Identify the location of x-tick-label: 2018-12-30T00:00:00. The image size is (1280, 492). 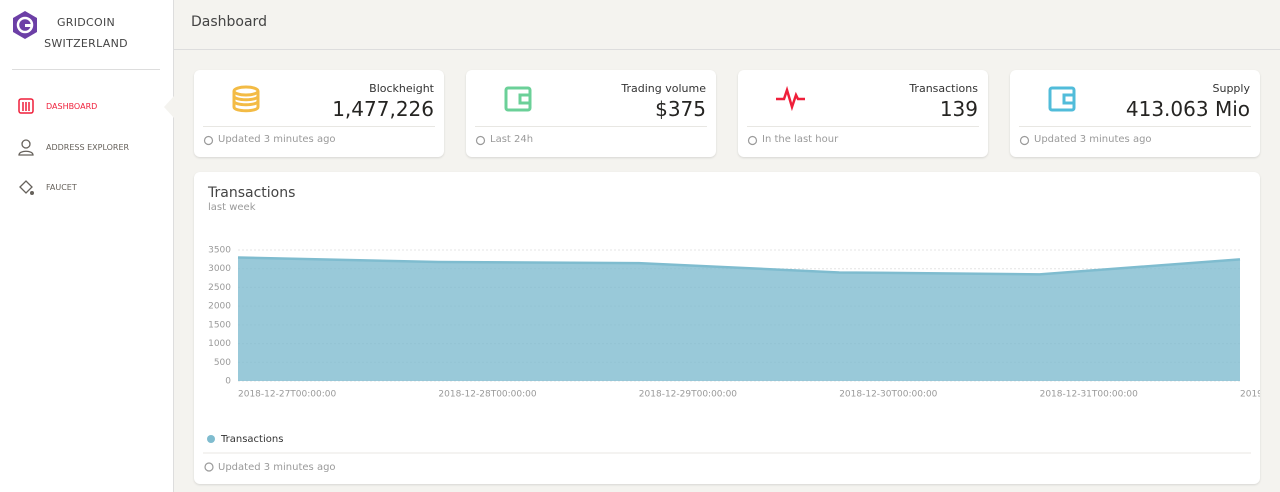
(888, 395).